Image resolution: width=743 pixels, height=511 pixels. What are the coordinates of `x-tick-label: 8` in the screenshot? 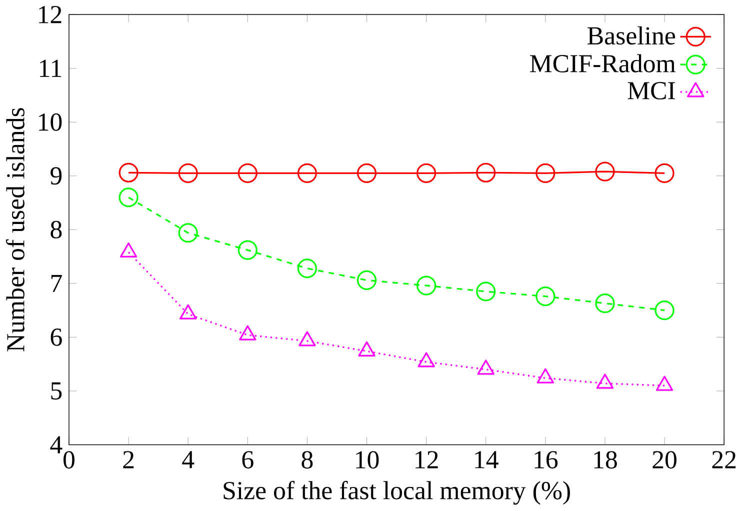 It's located at (307, 460).